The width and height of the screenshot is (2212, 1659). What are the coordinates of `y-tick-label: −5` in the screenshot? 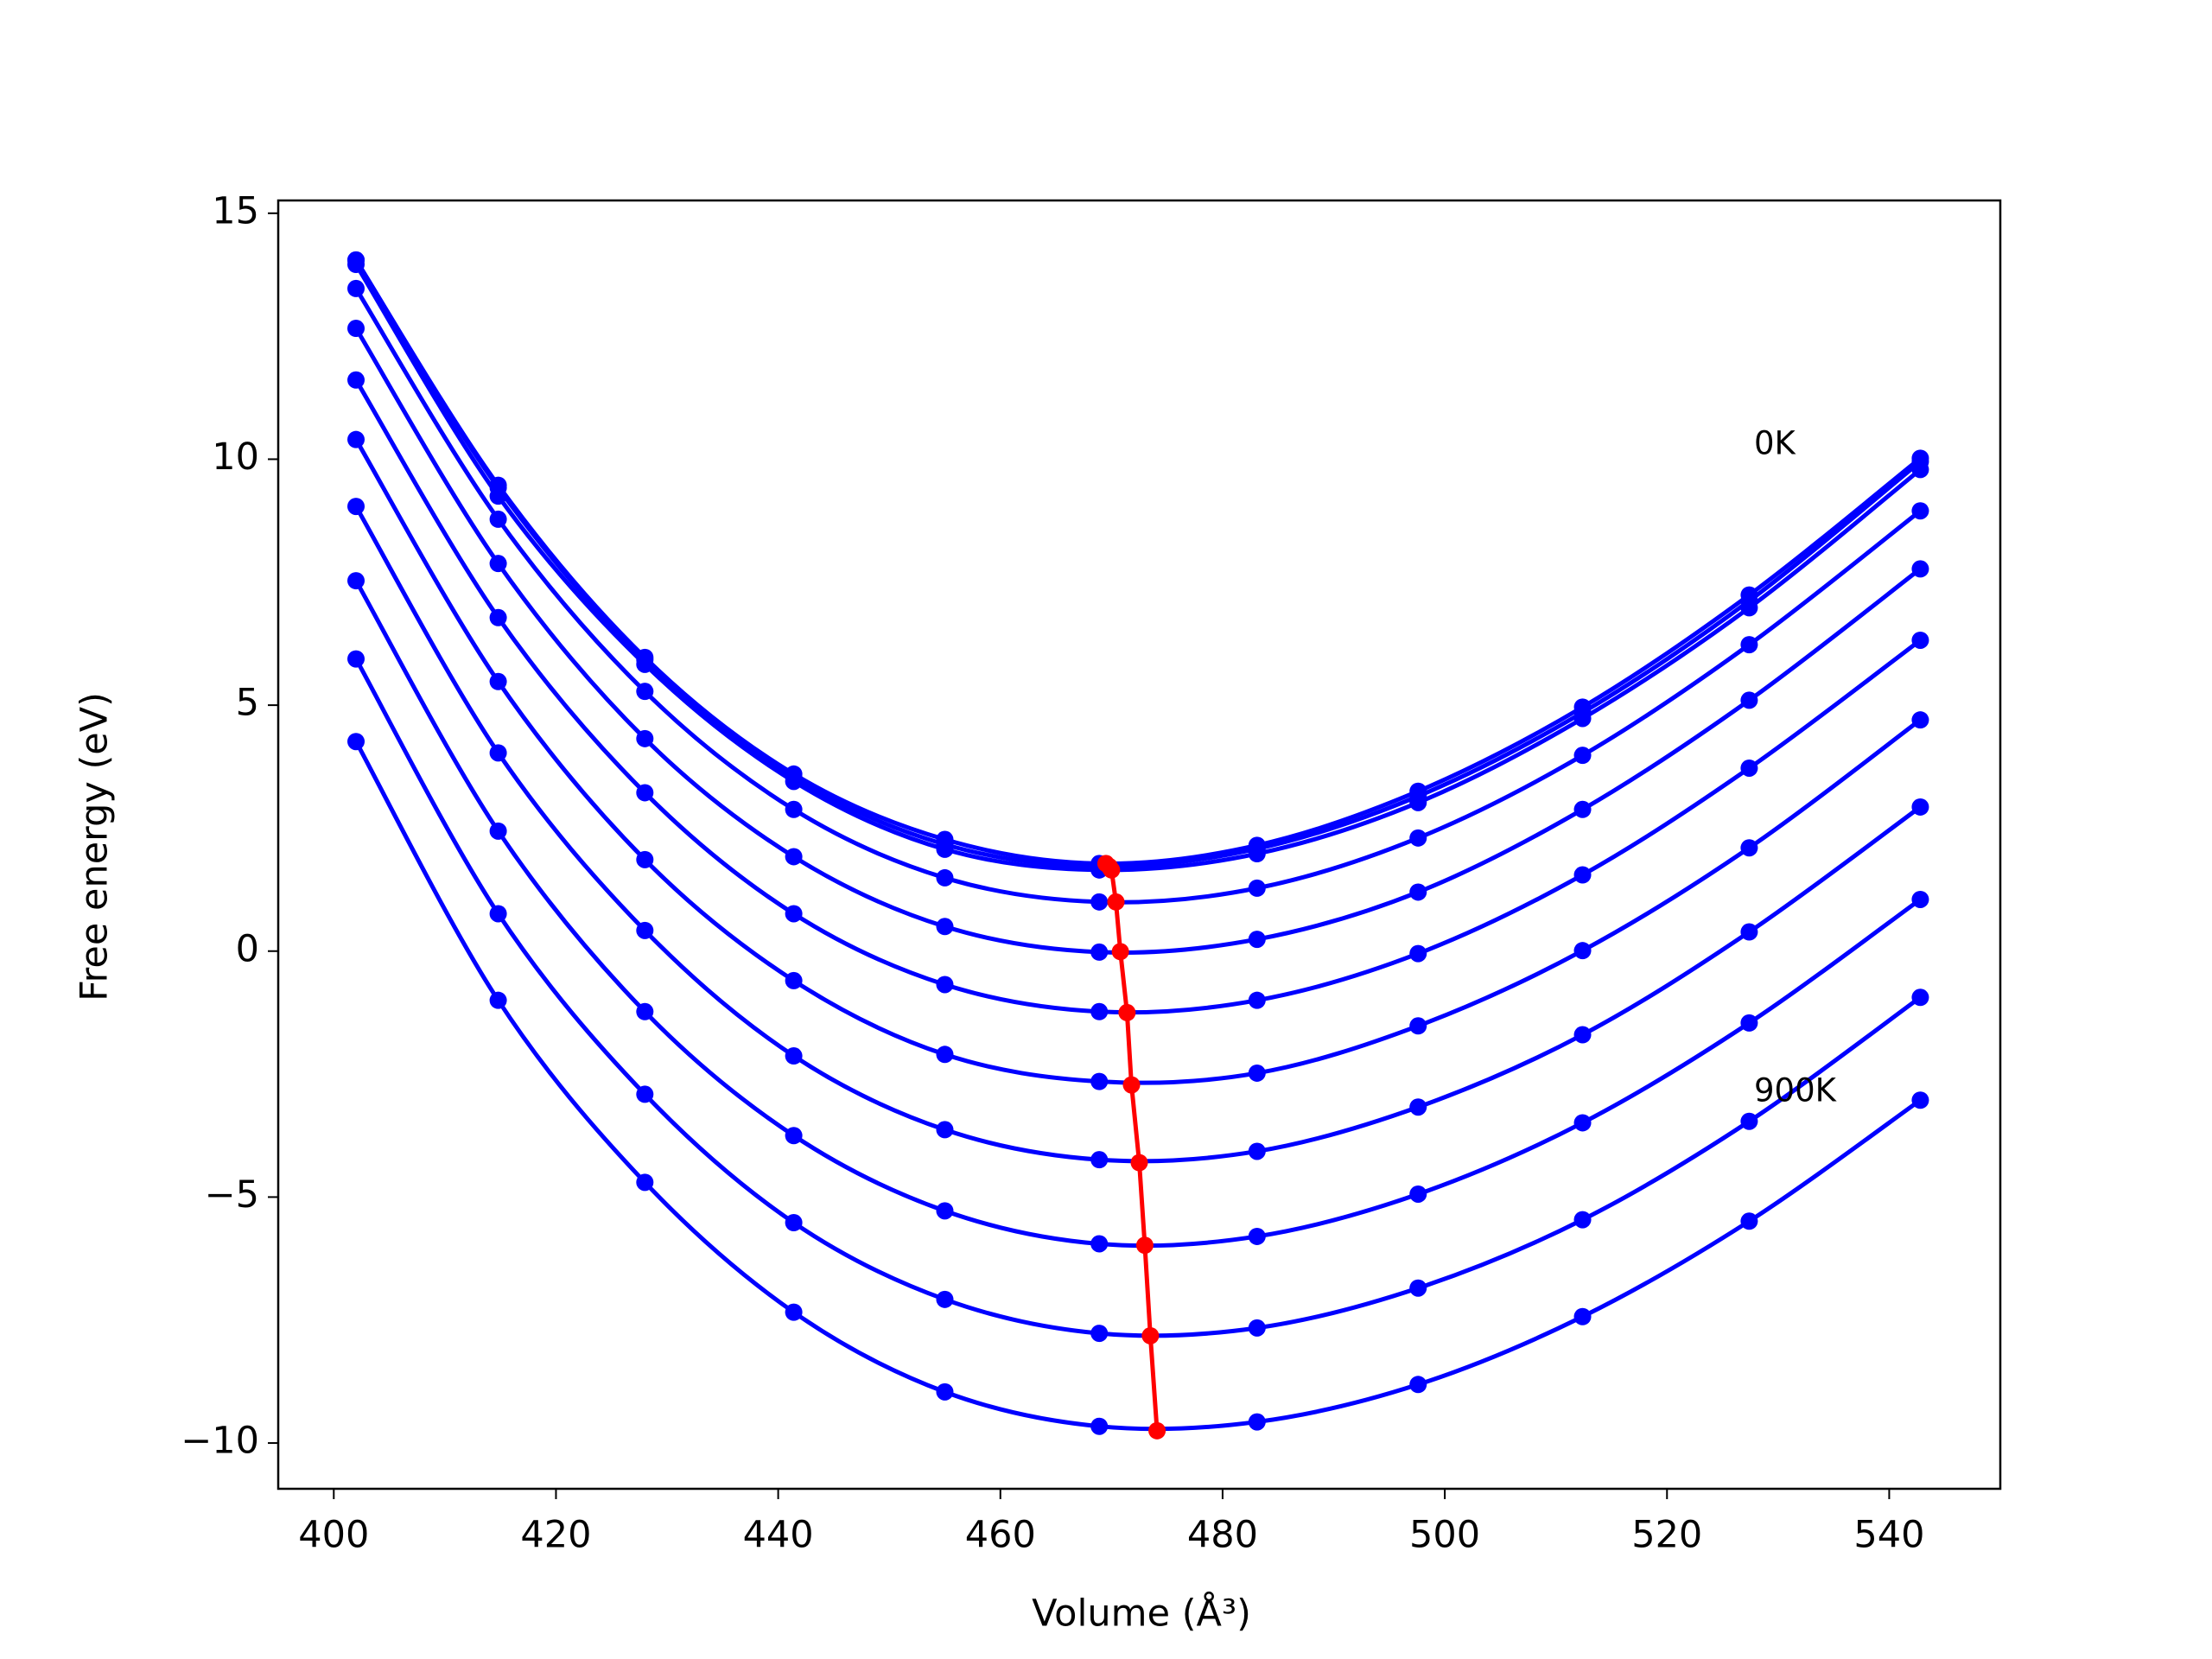 It's located at (232, 1195).